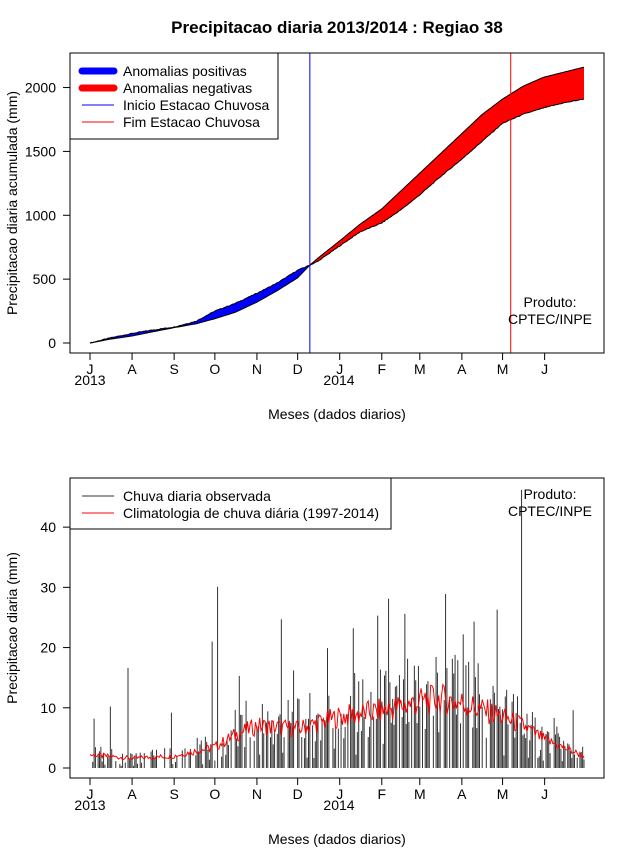 This screenshot has width=640, height=850. What do you see at coordinates (89, 380) in the screenshot?
I see `year-label-2013: 2013` at bounding box center [89, 380].